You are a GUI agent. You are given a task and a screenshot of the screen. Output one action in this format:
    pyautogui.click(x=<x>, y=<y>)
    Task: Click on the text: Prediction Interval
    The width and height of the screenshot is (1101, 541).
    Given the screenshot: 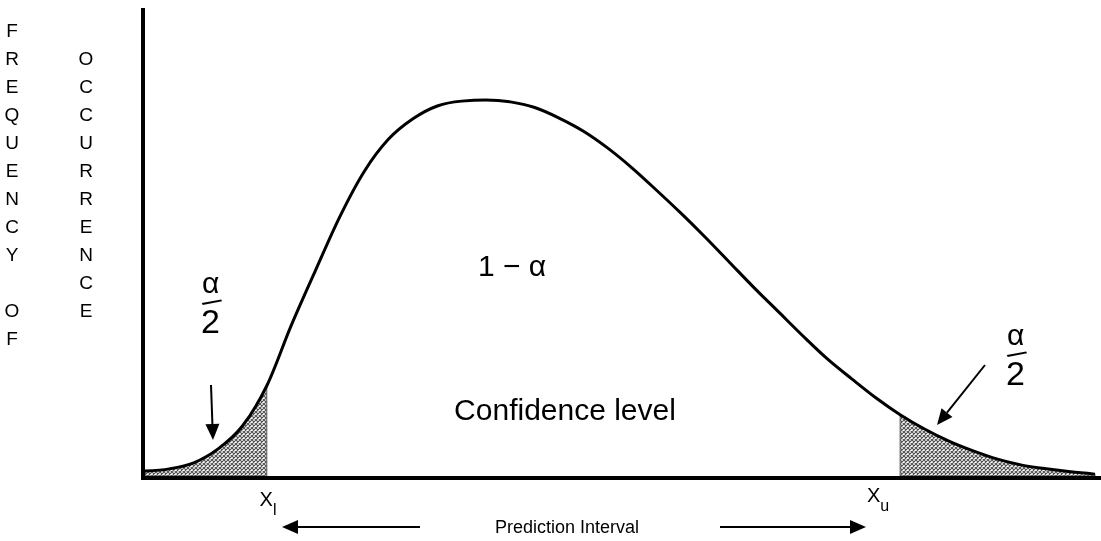 What is the action you would take?
    pyautogui.click(x=567, y=527)
    